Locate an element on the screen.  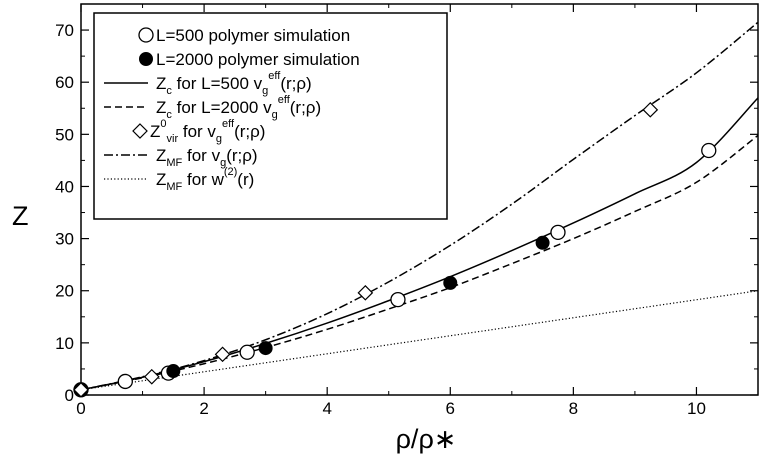
y-axis-label: Z is located at coordinates (20, 216).